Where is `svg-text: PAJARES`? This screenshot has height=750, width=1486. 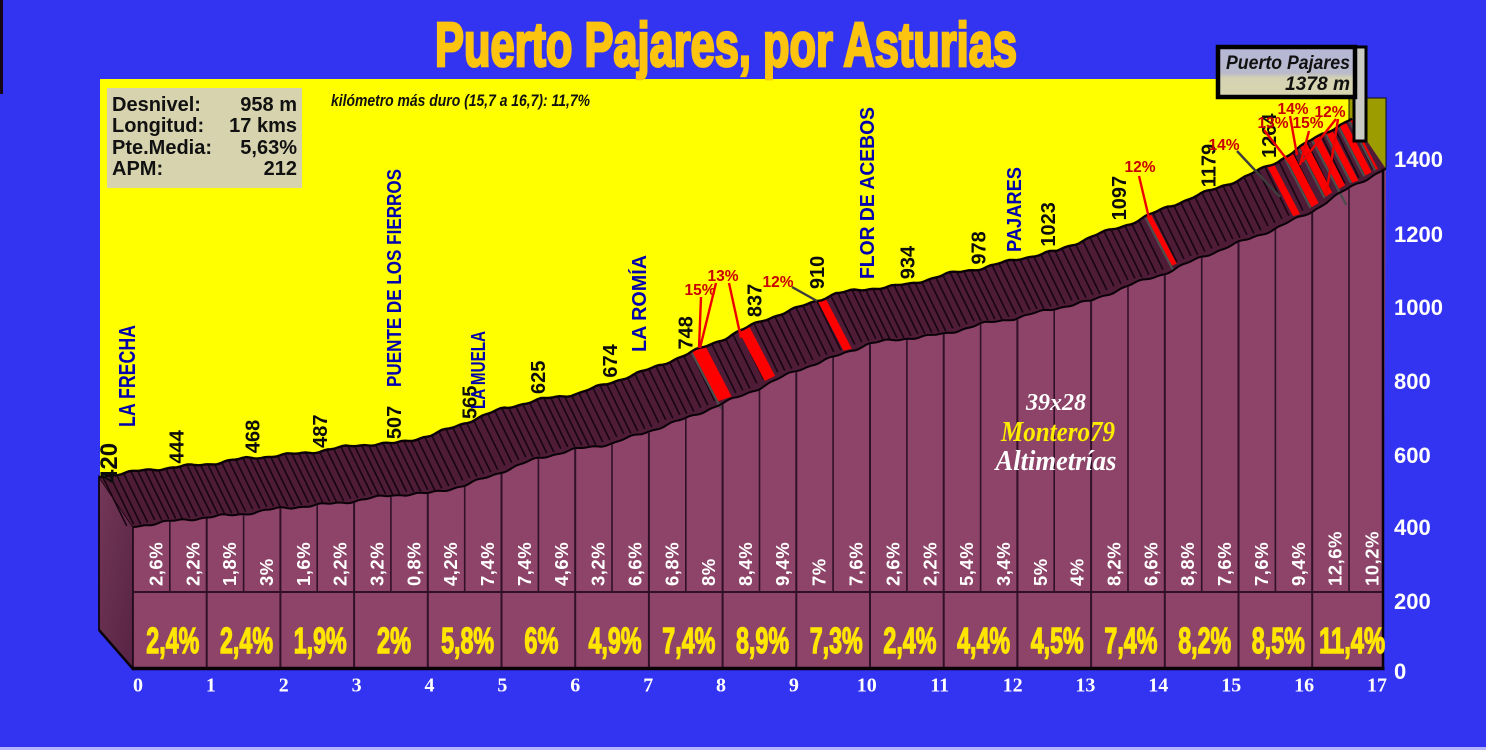
svg-text: PAJARES is located at coordinates (1015, 209).